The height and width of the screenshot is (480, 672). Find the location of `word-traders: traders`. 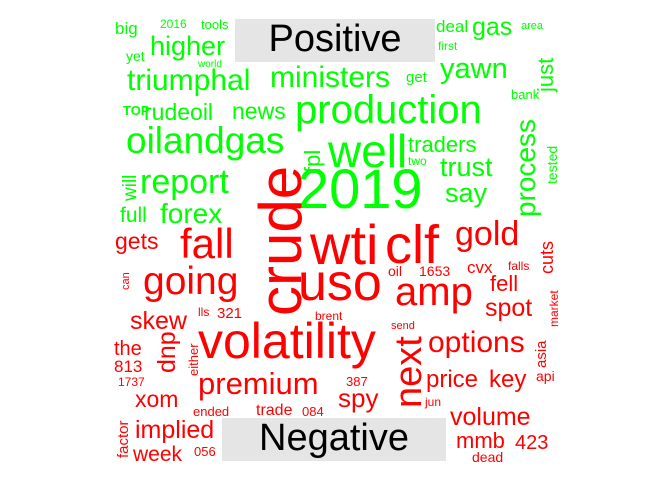

word-traders: traders is located at coordinates (442, 144).